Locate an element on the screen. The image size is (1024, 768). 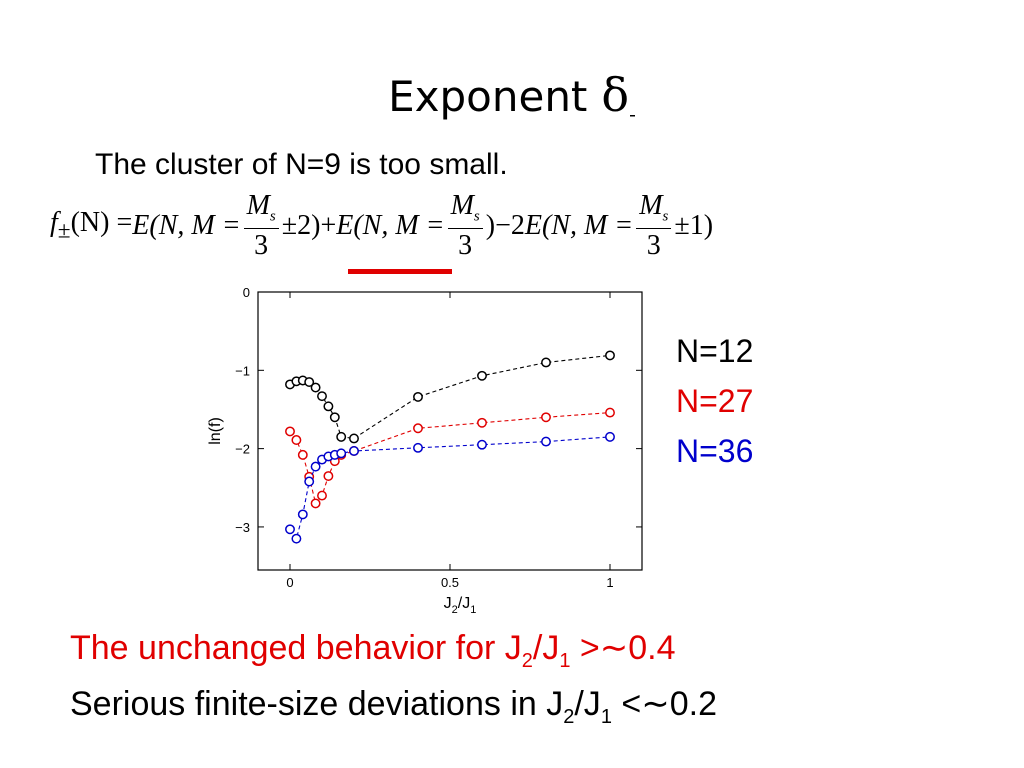
note2-text-b: /J is located at coordinates (587, 704).